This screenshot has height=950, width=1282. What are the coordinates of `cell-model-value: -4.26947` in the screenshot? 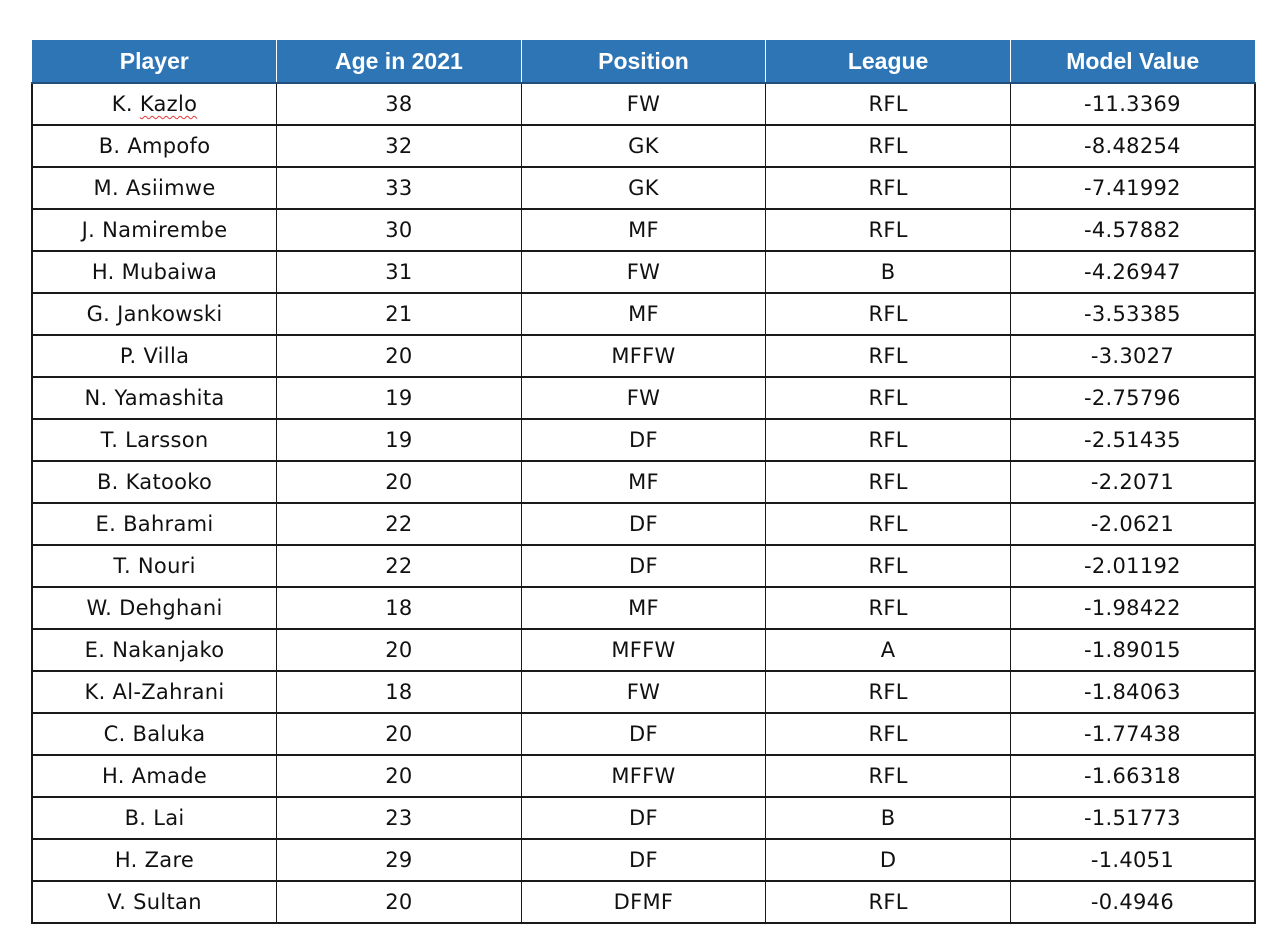 It's located at (1132, 272).